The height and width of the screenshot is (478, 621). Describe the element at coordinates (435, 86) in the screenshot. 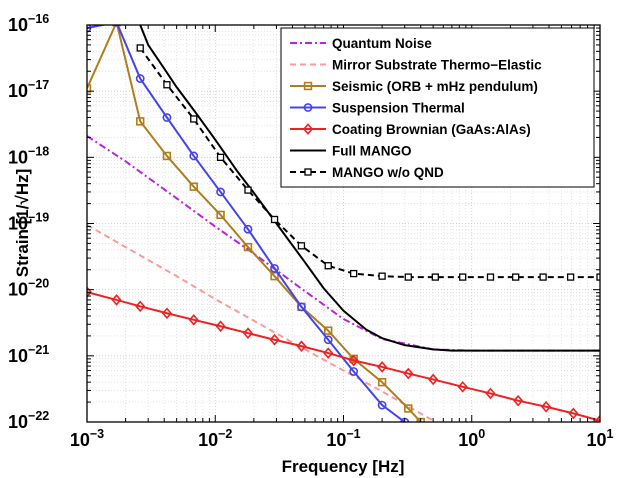

I see `legend-label: Seismic (ORB + mHz pendulum)` at that location.